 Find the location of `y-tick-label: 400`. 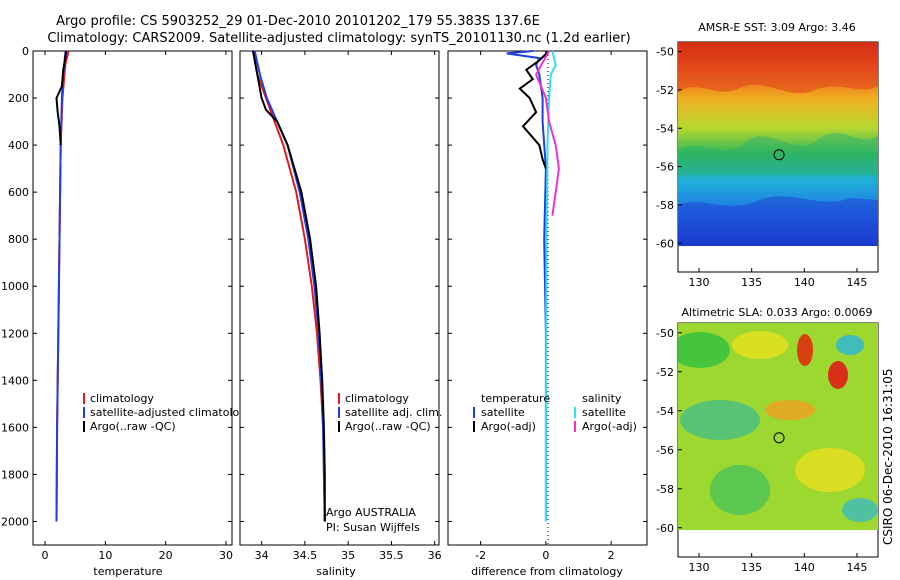

y-tick-label: 400 is located at coordinates (18, 145).